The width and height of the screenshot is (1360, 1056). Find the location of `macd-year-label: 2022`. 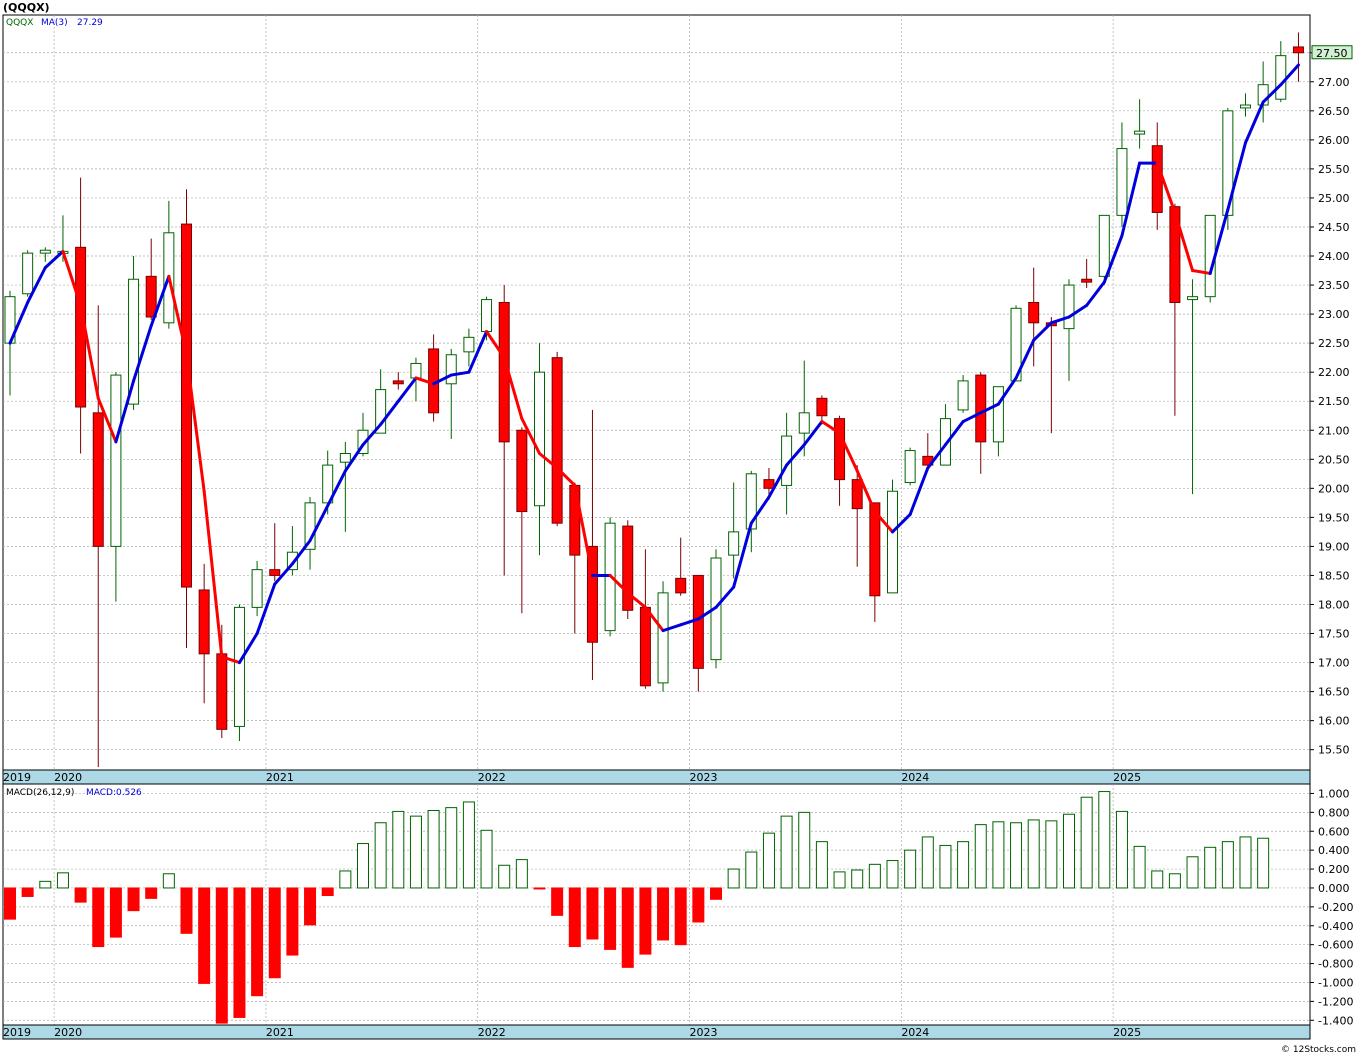

macd-year-label: 2022 is located at coordinates (492, 1032).